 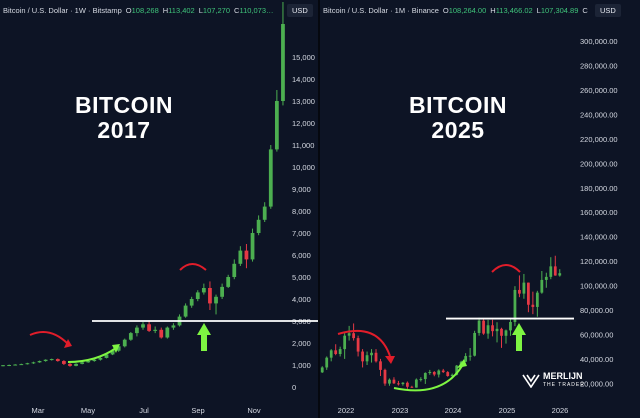 What do you see at coordinates (599, 237) in the screenshot?
I see `y-tick-label: 140,000.00` at bounding box center [599, 237].